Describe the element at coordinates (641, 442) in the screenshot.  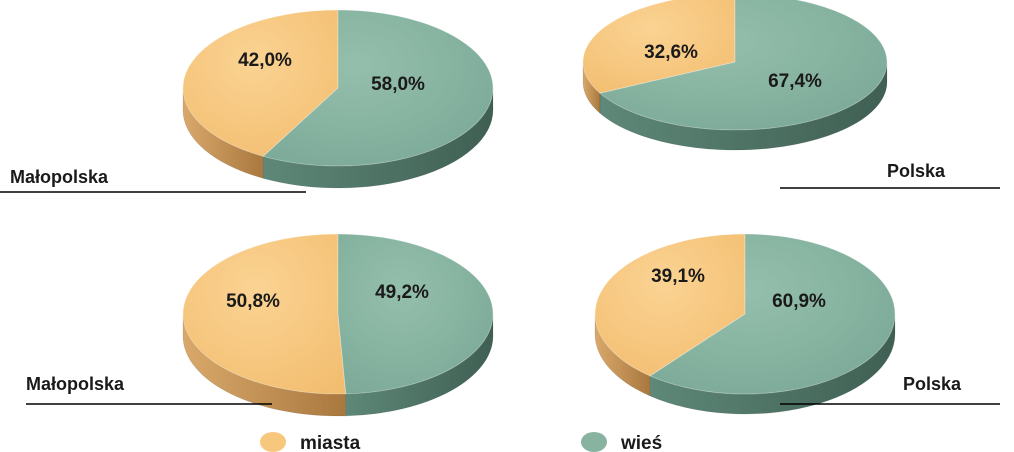
I see `legend-label-wies: wieś` at that location.